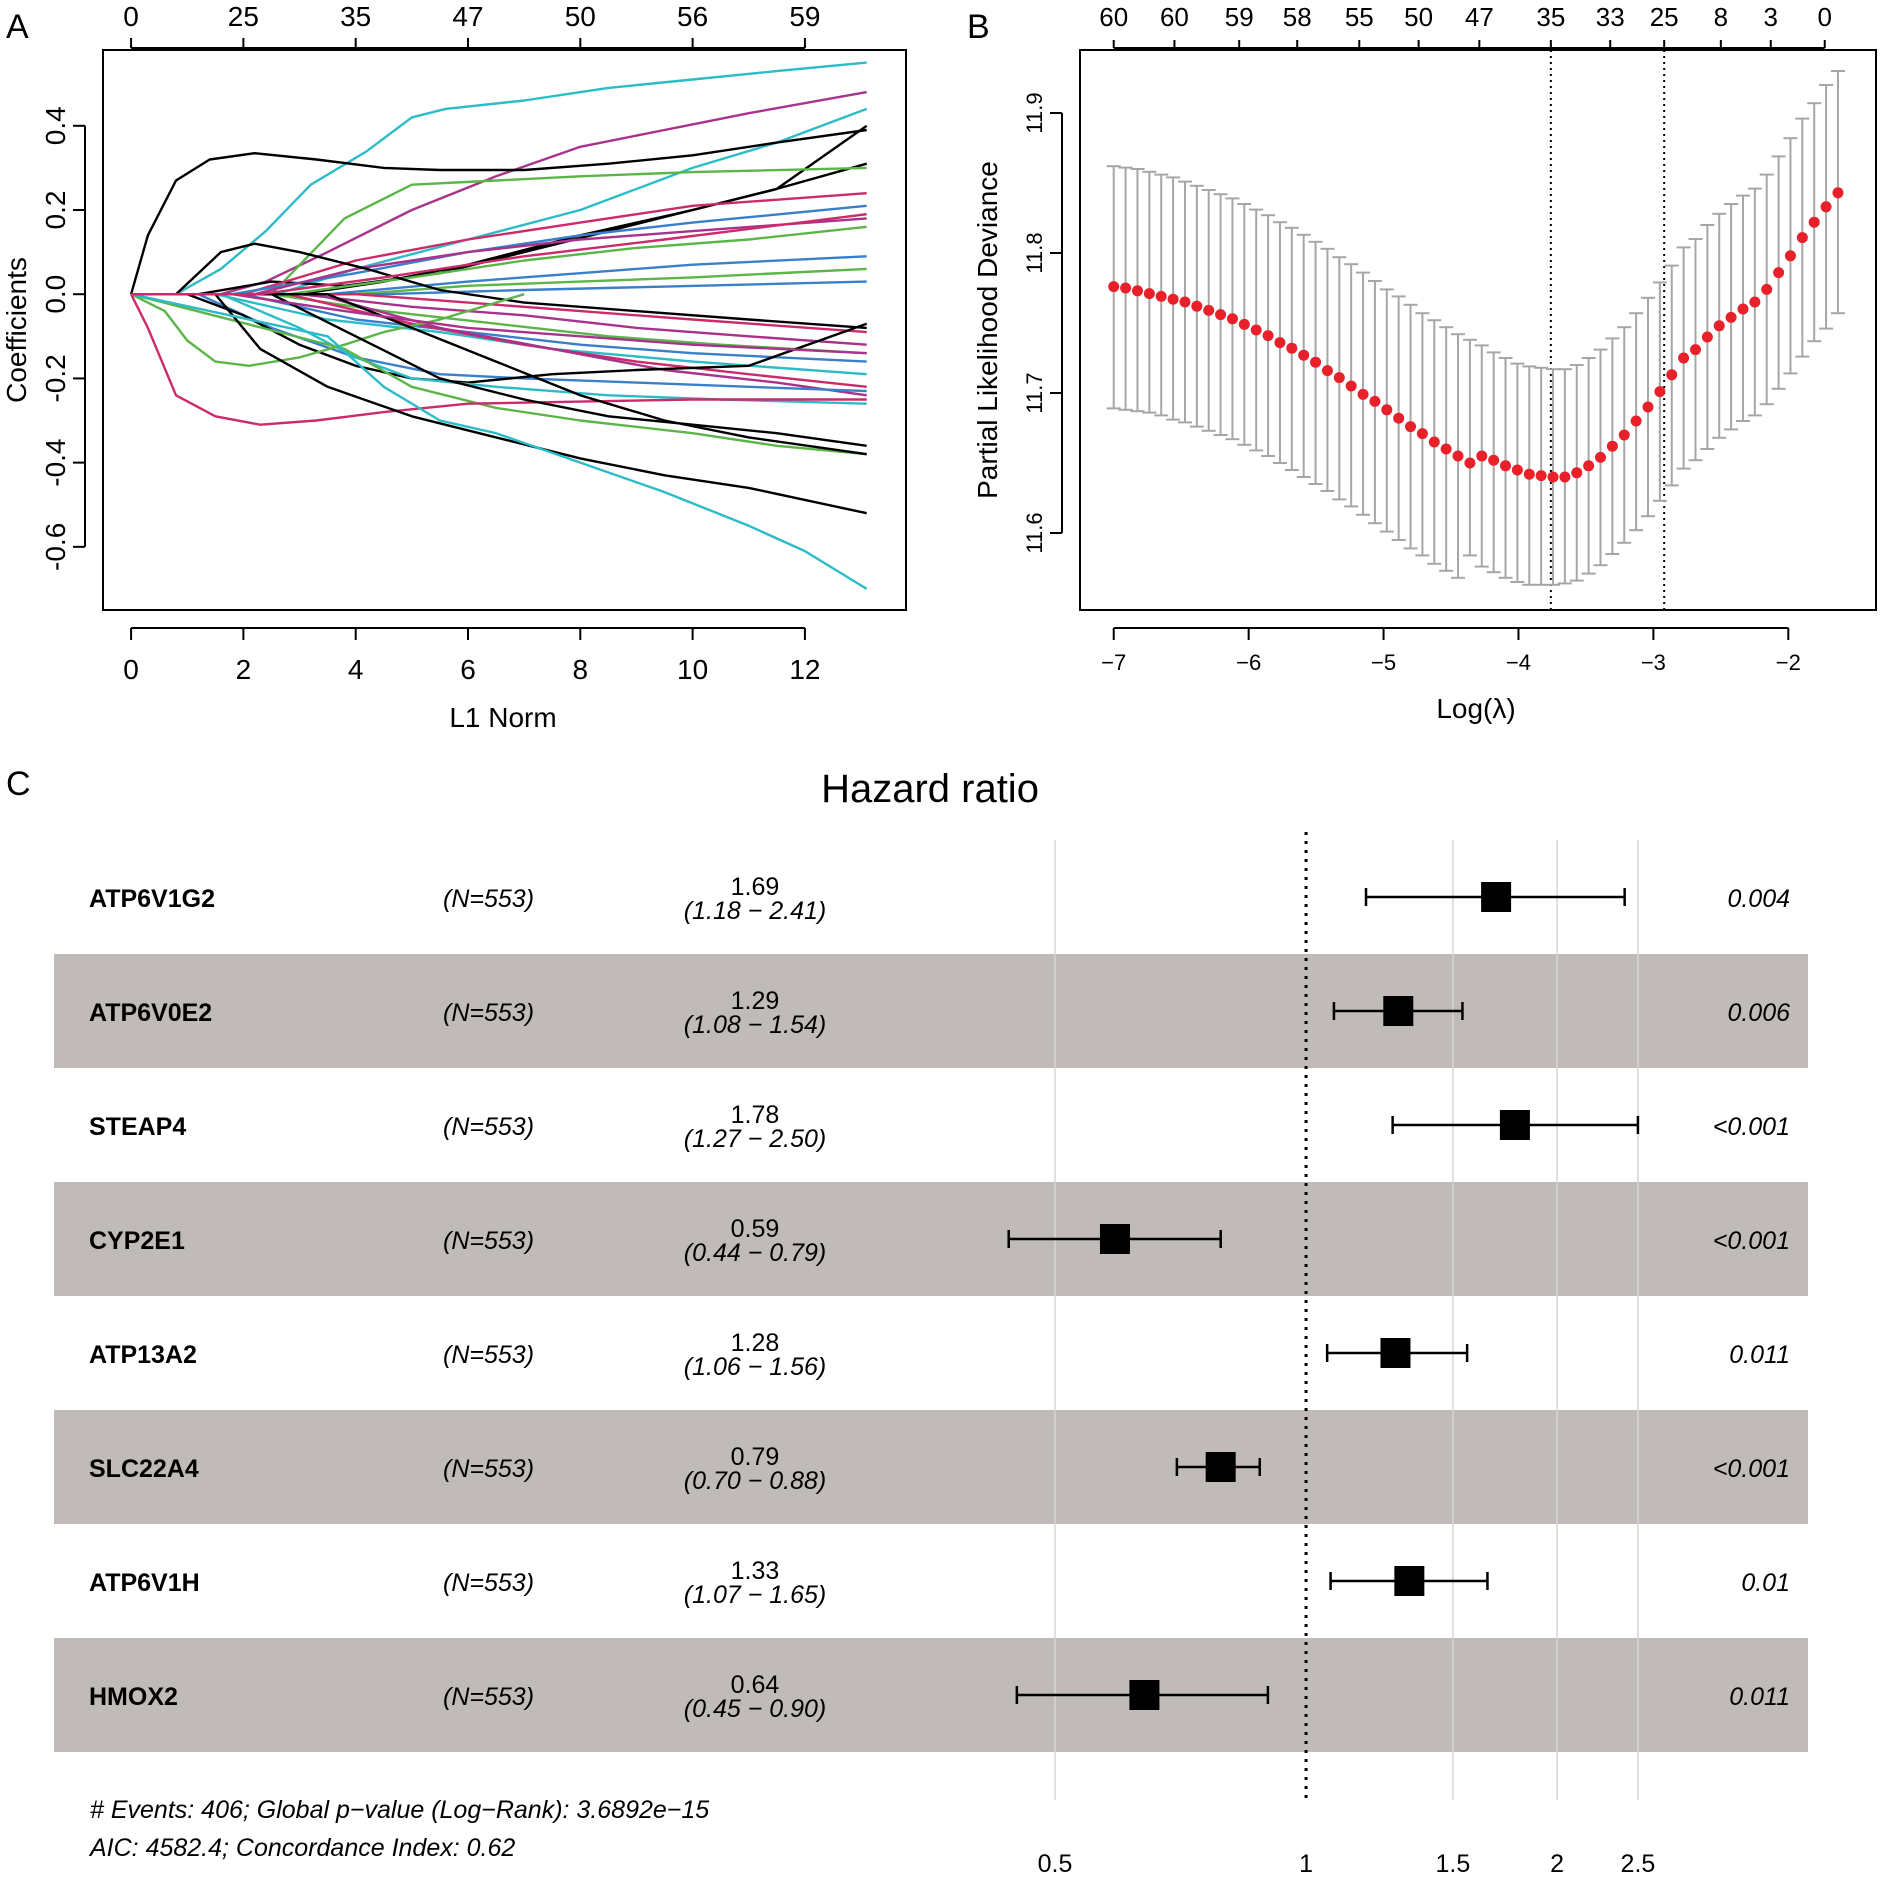  What do you see at coordinates (755, 1595) in the screenshot?
I see `ci-label: (1.07 − 1.65)` at bounding box center [755, 1595].